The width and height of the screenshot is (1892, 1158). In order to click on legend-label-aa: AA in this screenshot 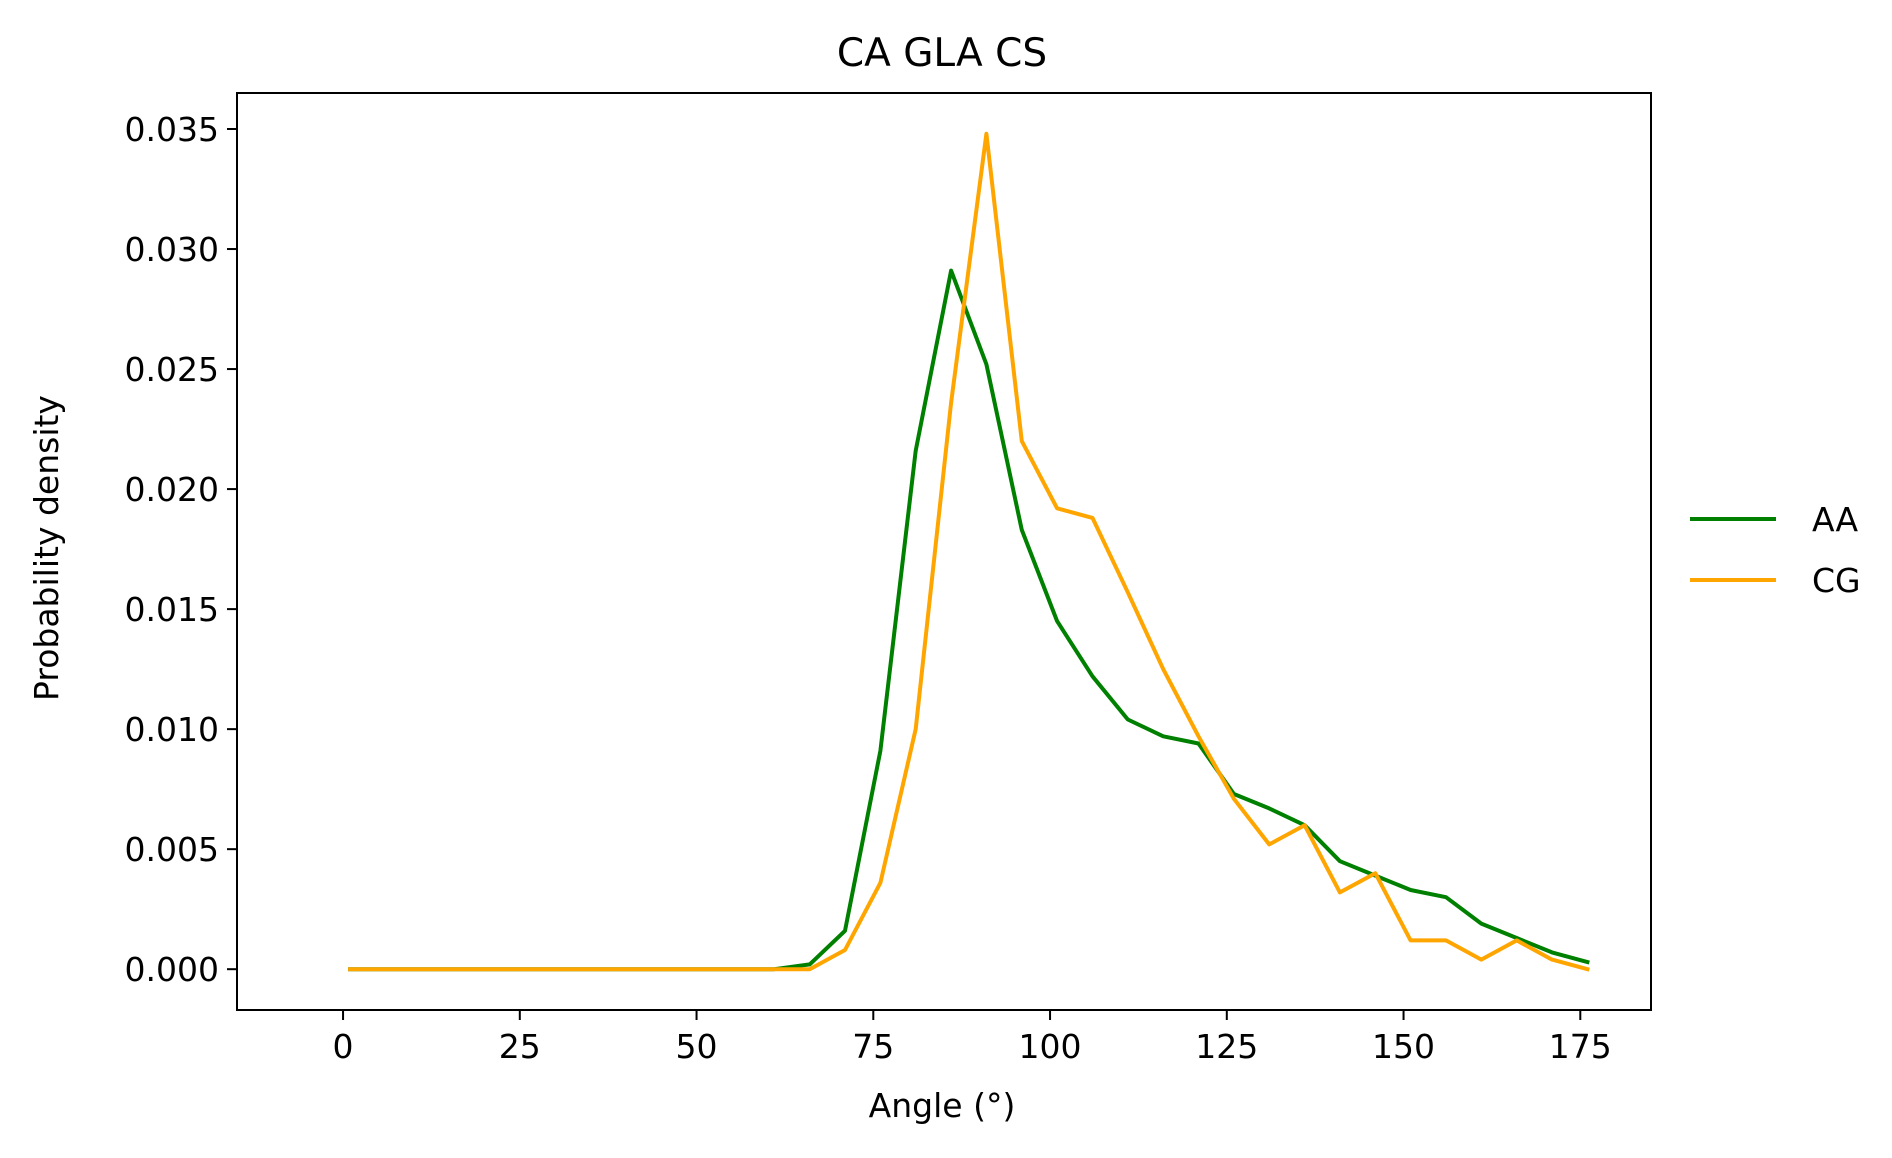, I will do `click(1835, 519)`.